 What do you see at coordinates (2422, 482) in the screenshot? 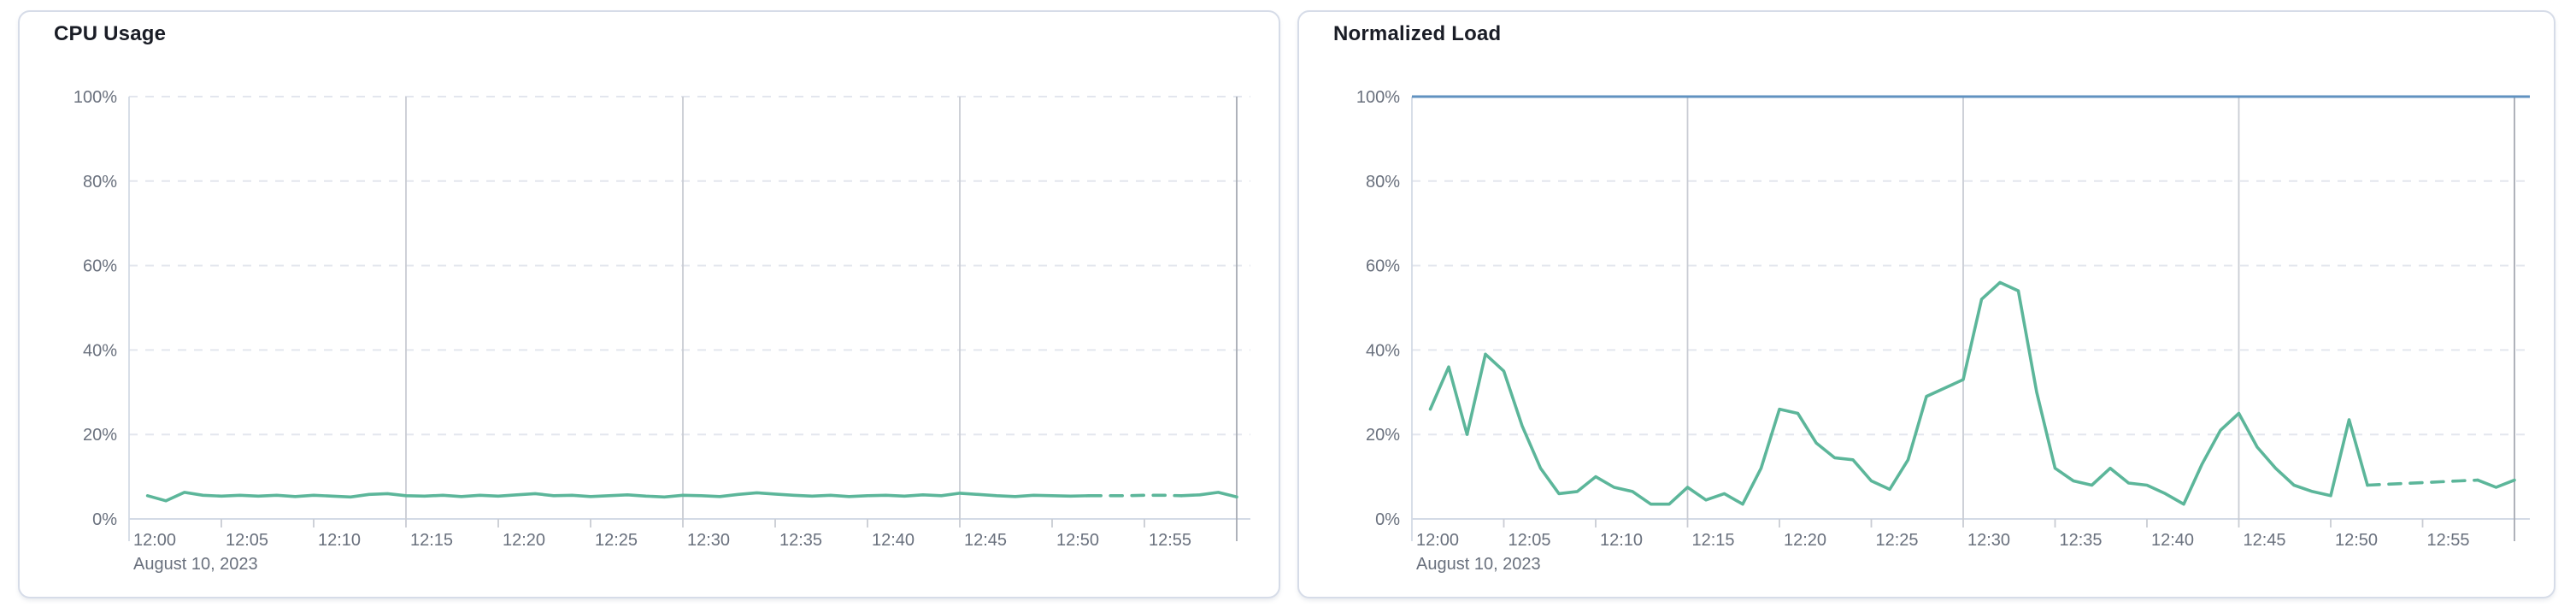
I see `normalized-load-line-dashed-gap` at bounding box center [2422, 482].